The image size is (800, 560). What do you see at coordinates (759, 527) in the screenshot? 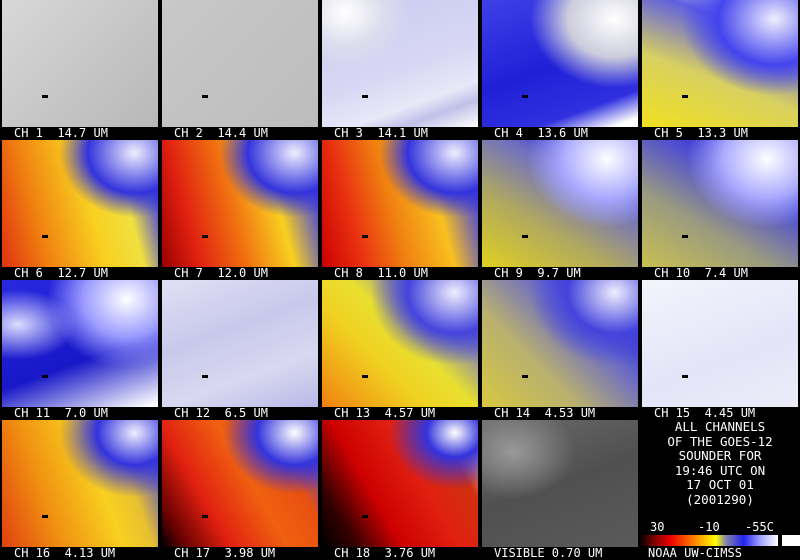
I see `colorbar-label: -55C` at bounding box center [759, 527].